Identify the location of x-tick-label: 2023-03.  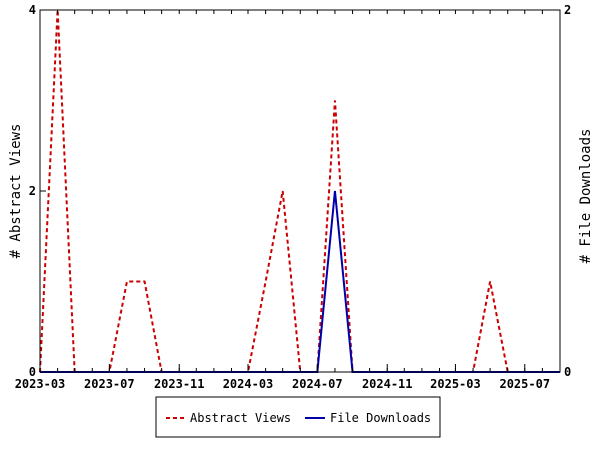
(40, 384).